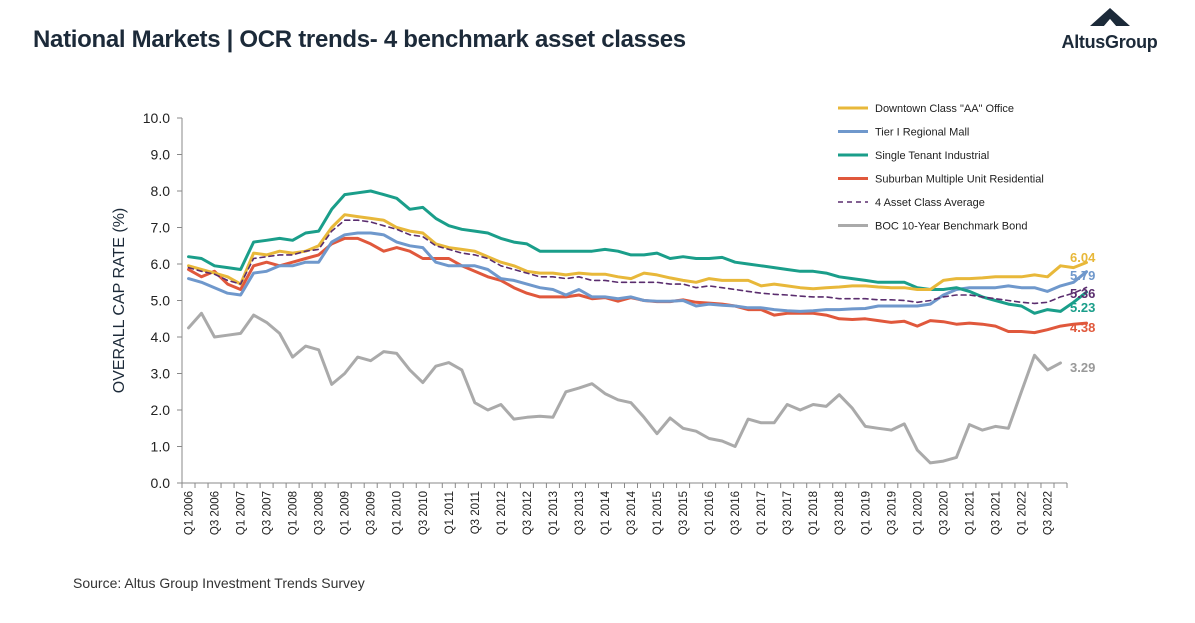 The width and height of the screenshot is (1195, 623). I want to click on x-tick-label: Q3 2014, so click(632, 512).